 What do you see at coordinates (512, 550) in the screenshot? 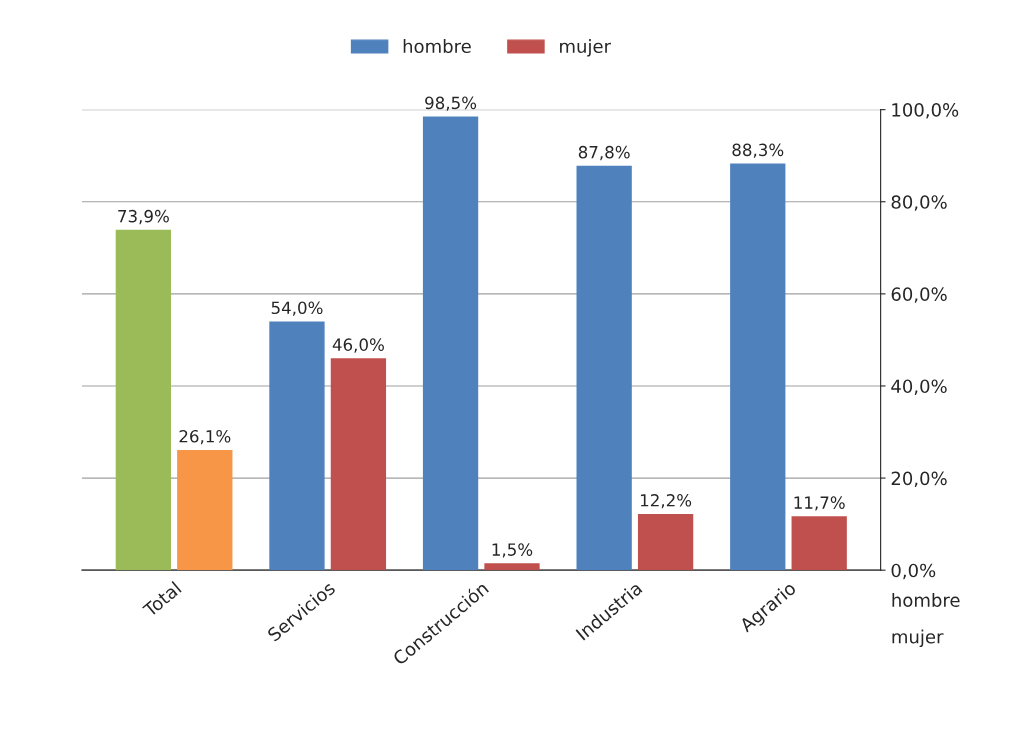
I see `data-label: 1,5%` at bounding box center [512, 550].